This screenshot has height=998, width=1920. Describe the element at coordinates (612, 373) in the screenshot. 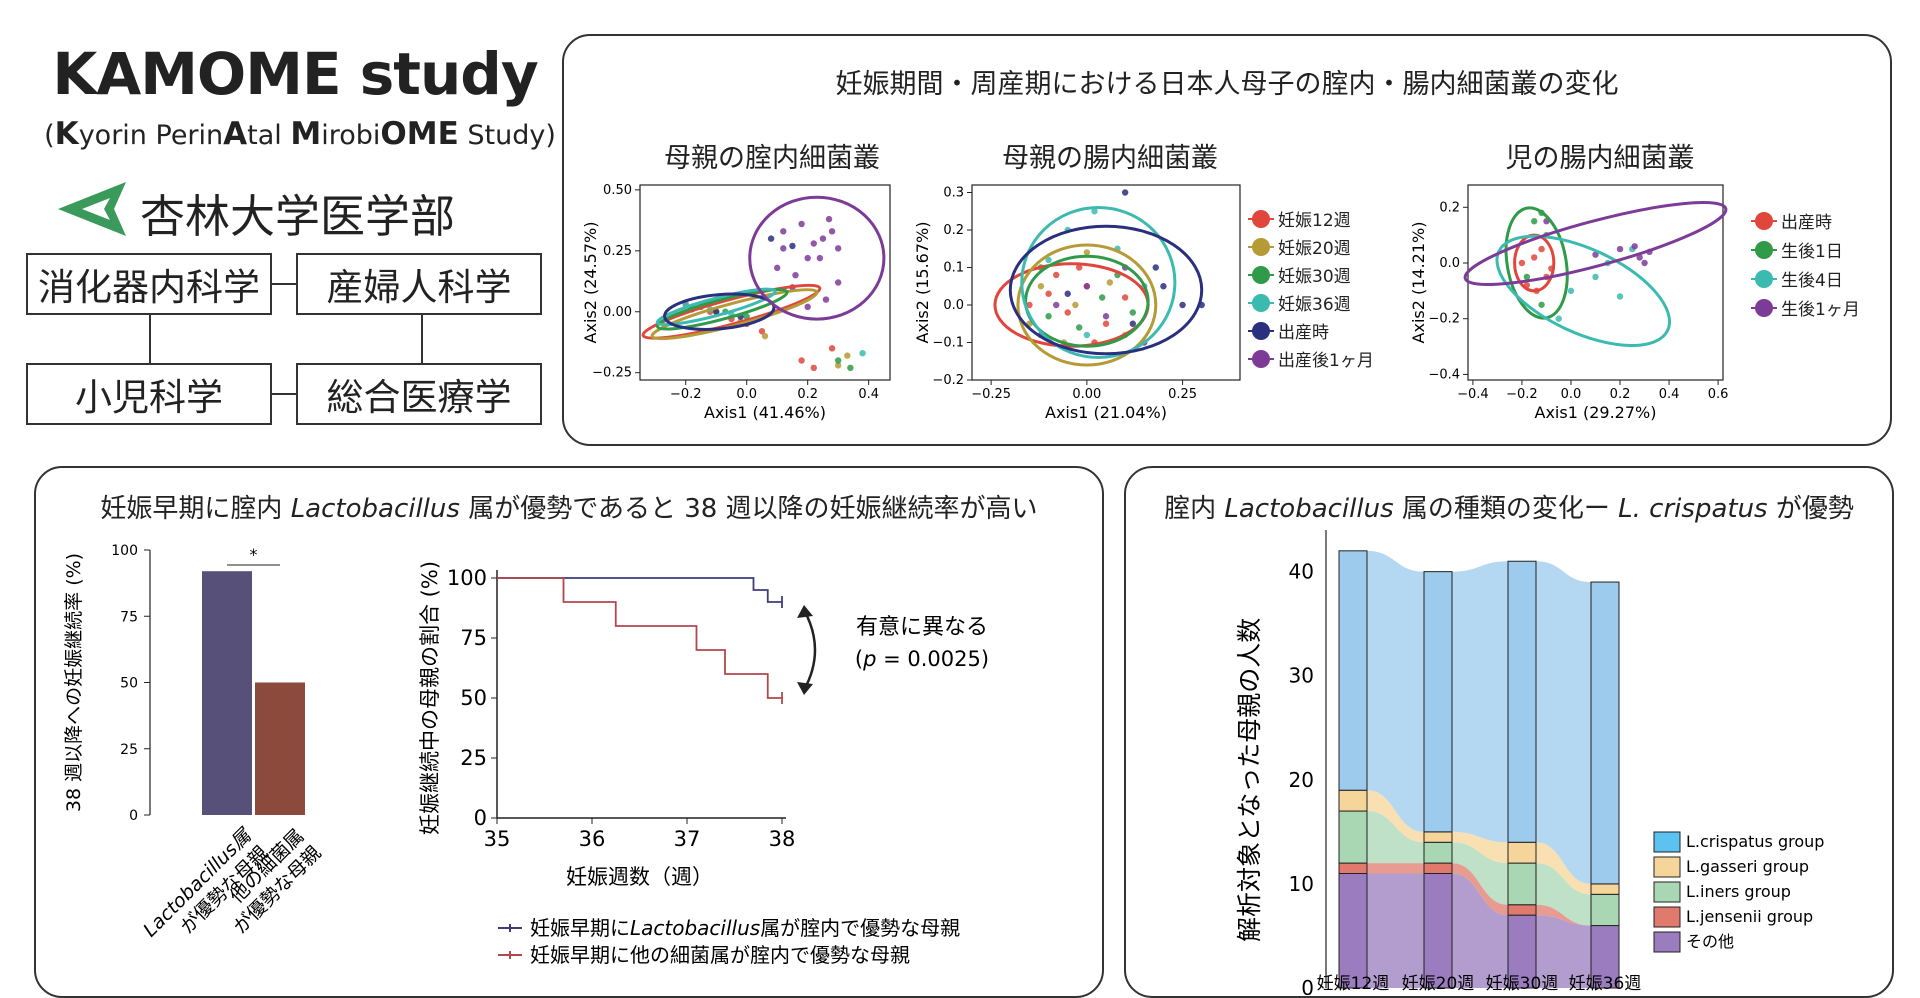

I see `y-tick-label: −0.25` at that location.